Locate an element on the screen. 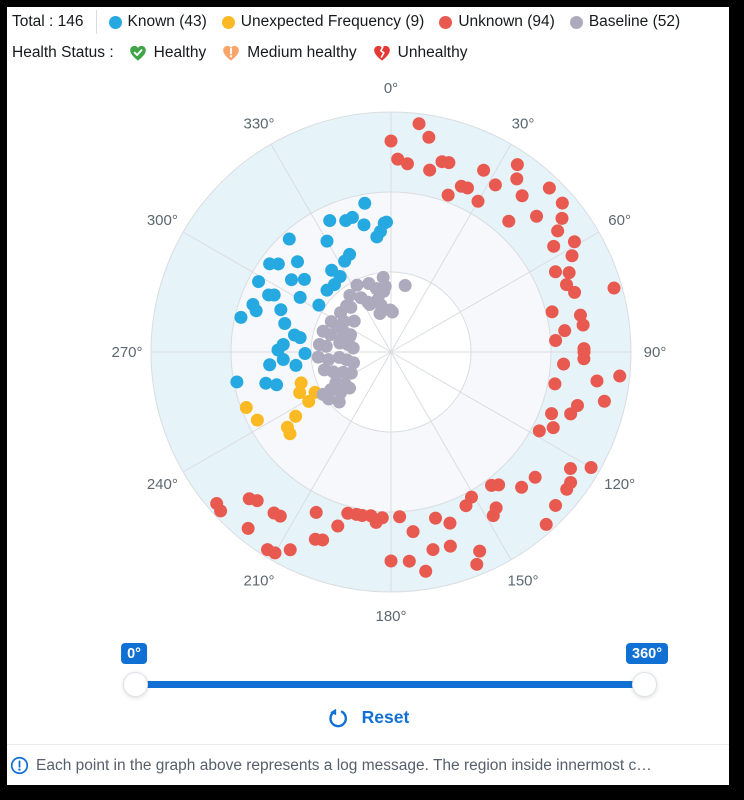  legend-item-known-43: Known (43) is located at coordinates (157, 22).